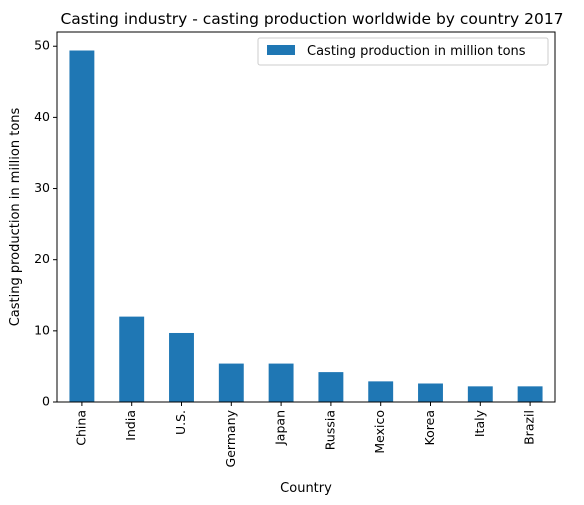 Image resolution: width=584 pixels, height=505 pixels. What do you see at coordinates (306, 488) in the screenshot?
I see `x-axis-label: Country` at bounding box center [306, 488].